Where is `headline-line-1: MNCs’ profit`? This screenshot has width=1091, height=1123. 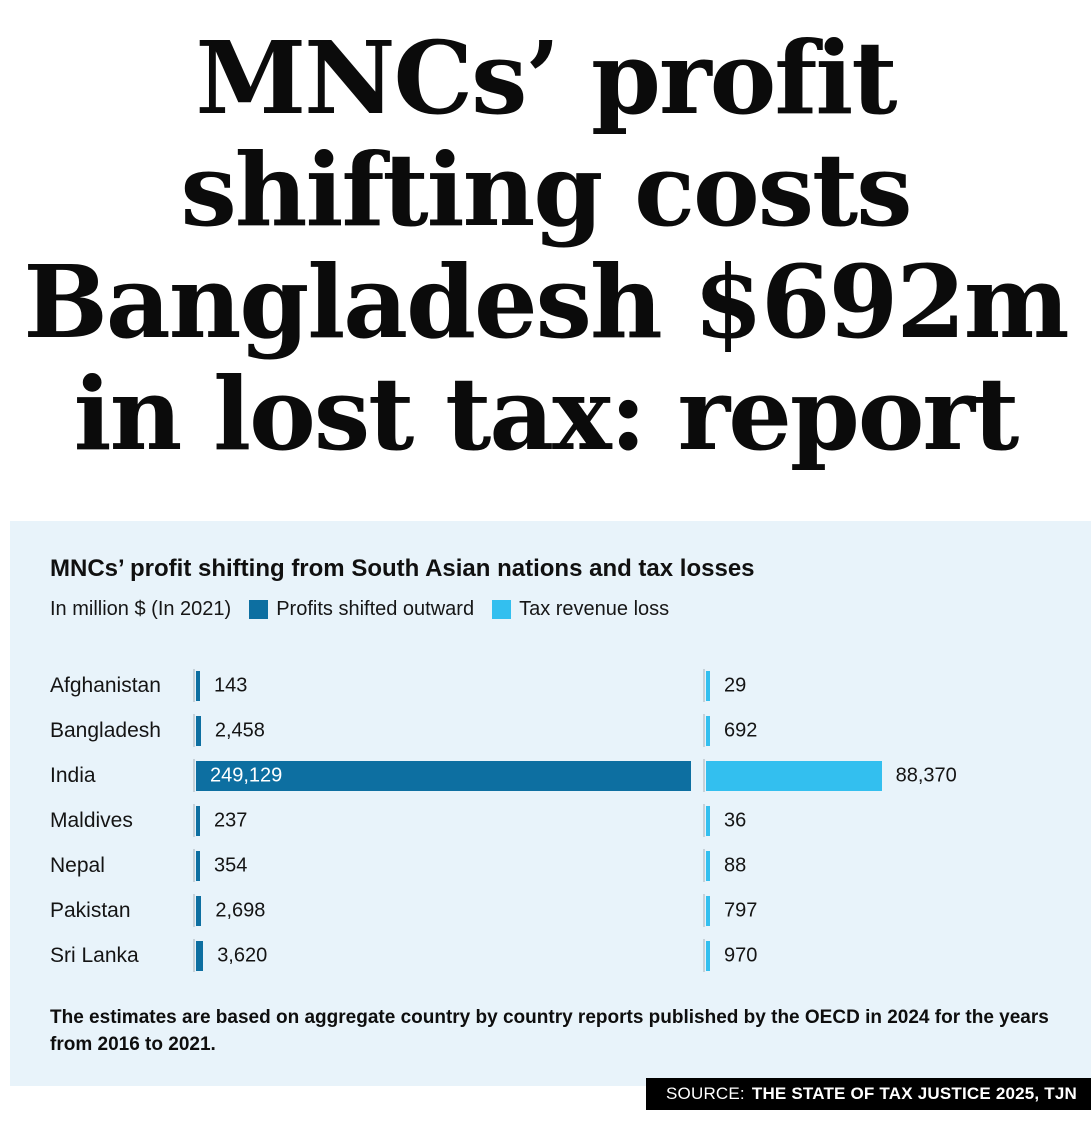
headline-line-1: MNCs’ profit is located at coordinates (546, 78).